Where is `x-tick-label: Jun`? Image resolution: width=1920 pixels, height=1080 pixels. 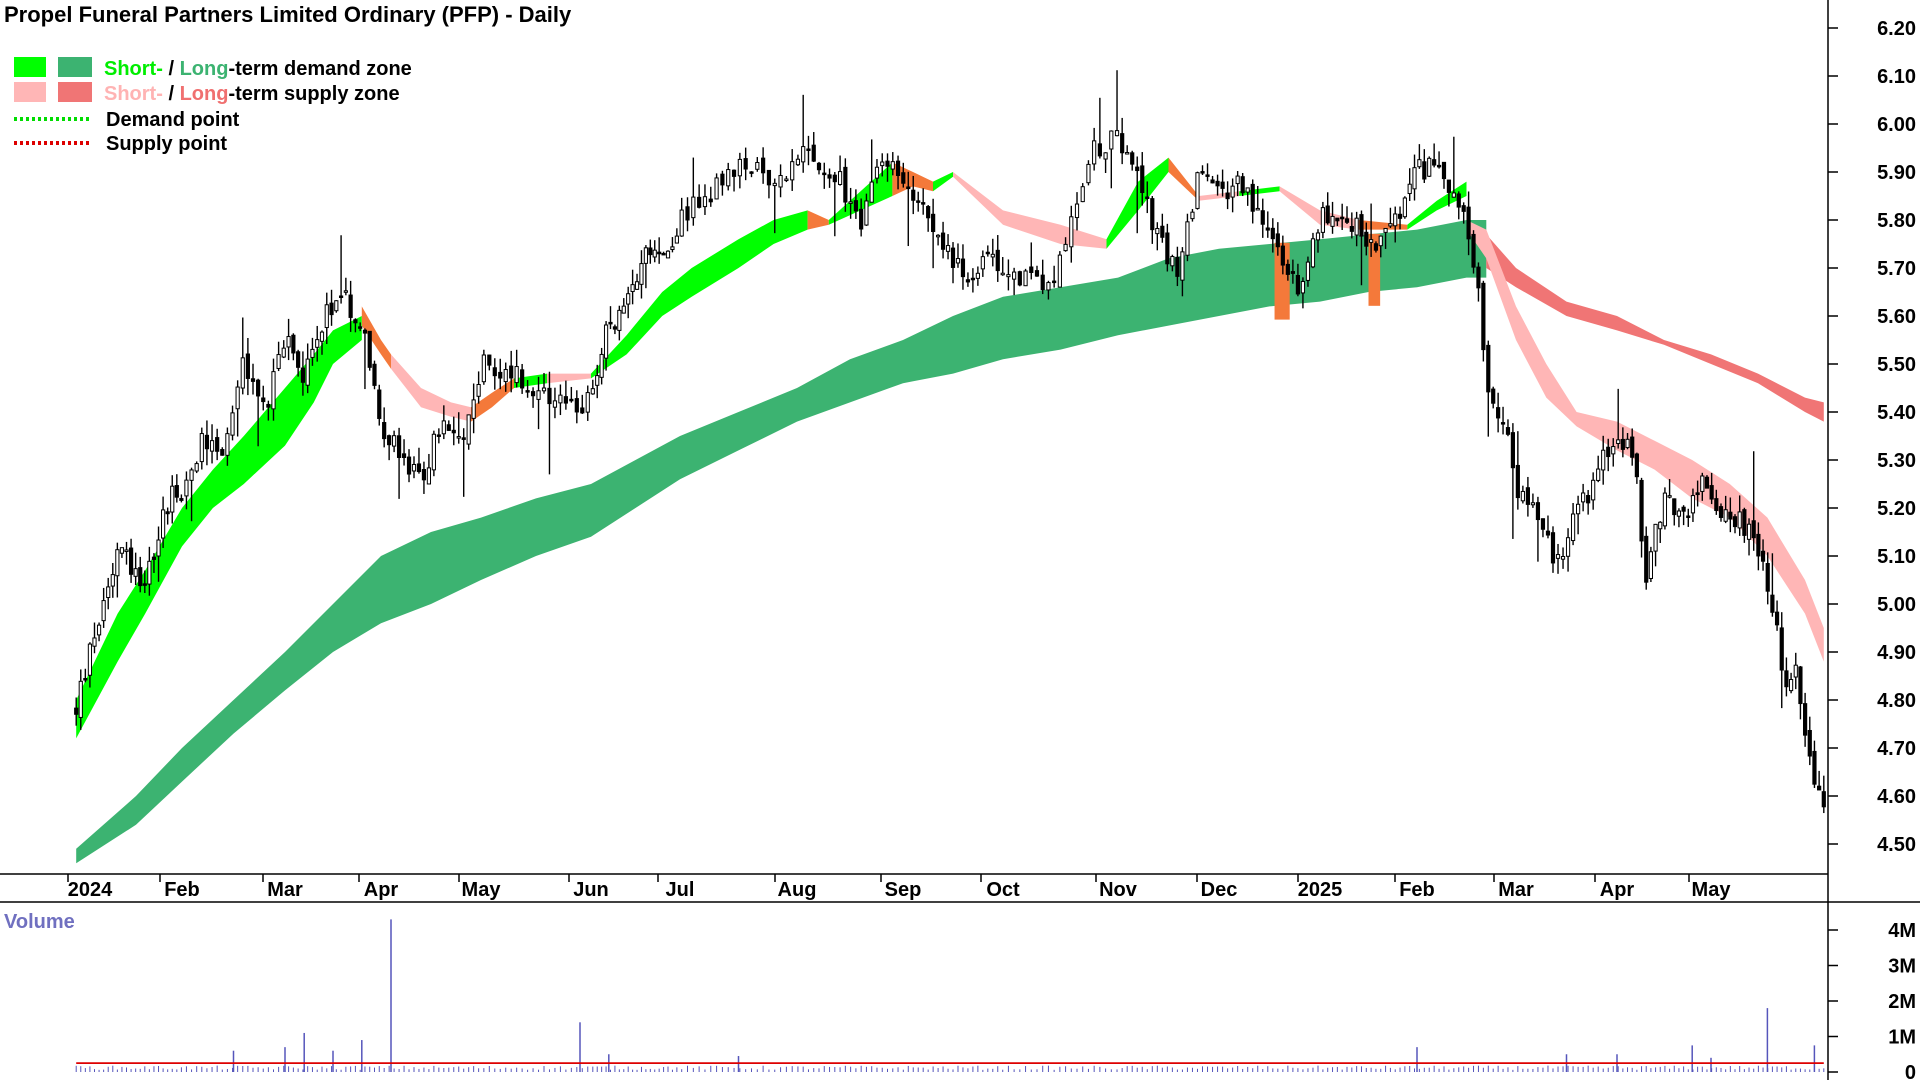 x-tick-label: Jun is located at coordinates (591, 890).